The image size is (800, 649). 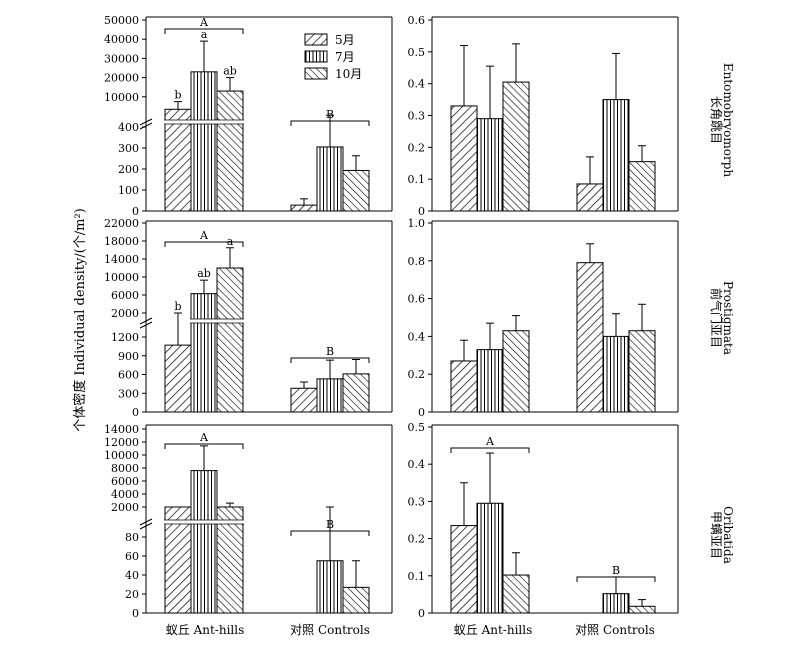 I want to click on y-tick-label: 8000, so click(x=125, y=468).